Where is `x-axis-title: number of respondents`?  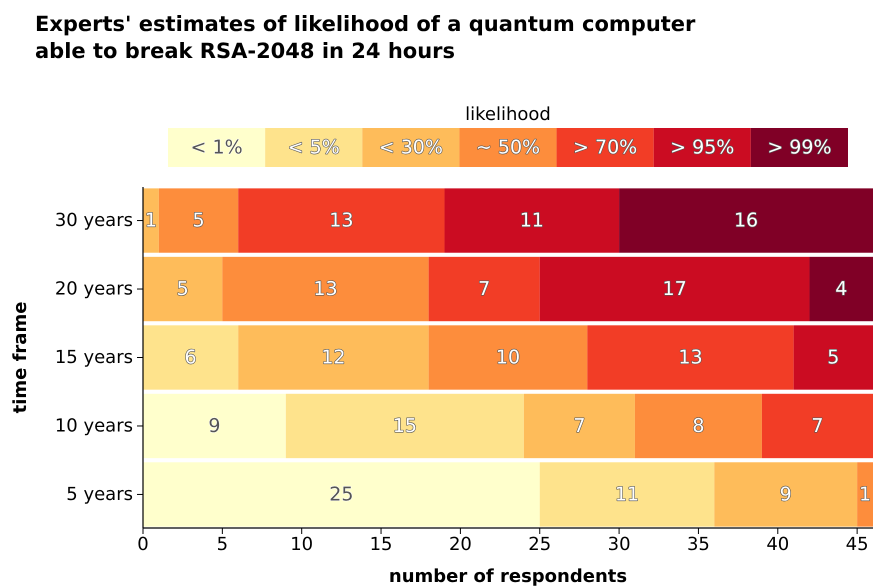 x-axis-title: number of respondents is located at coordinates (508, 576).